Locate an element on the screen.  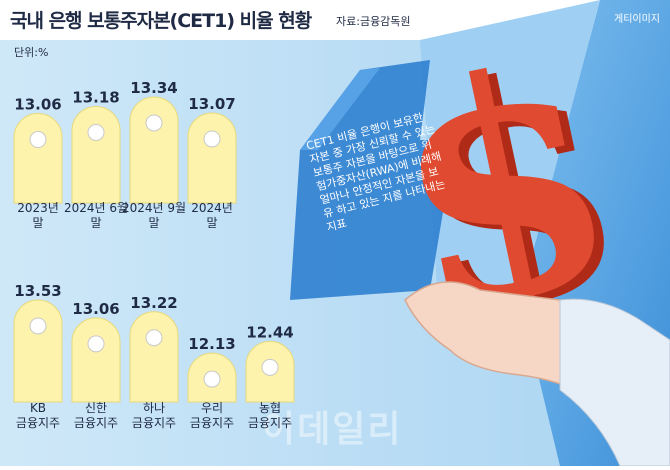
image-credit: 게티이미지 is located at coordinates (637, 19).